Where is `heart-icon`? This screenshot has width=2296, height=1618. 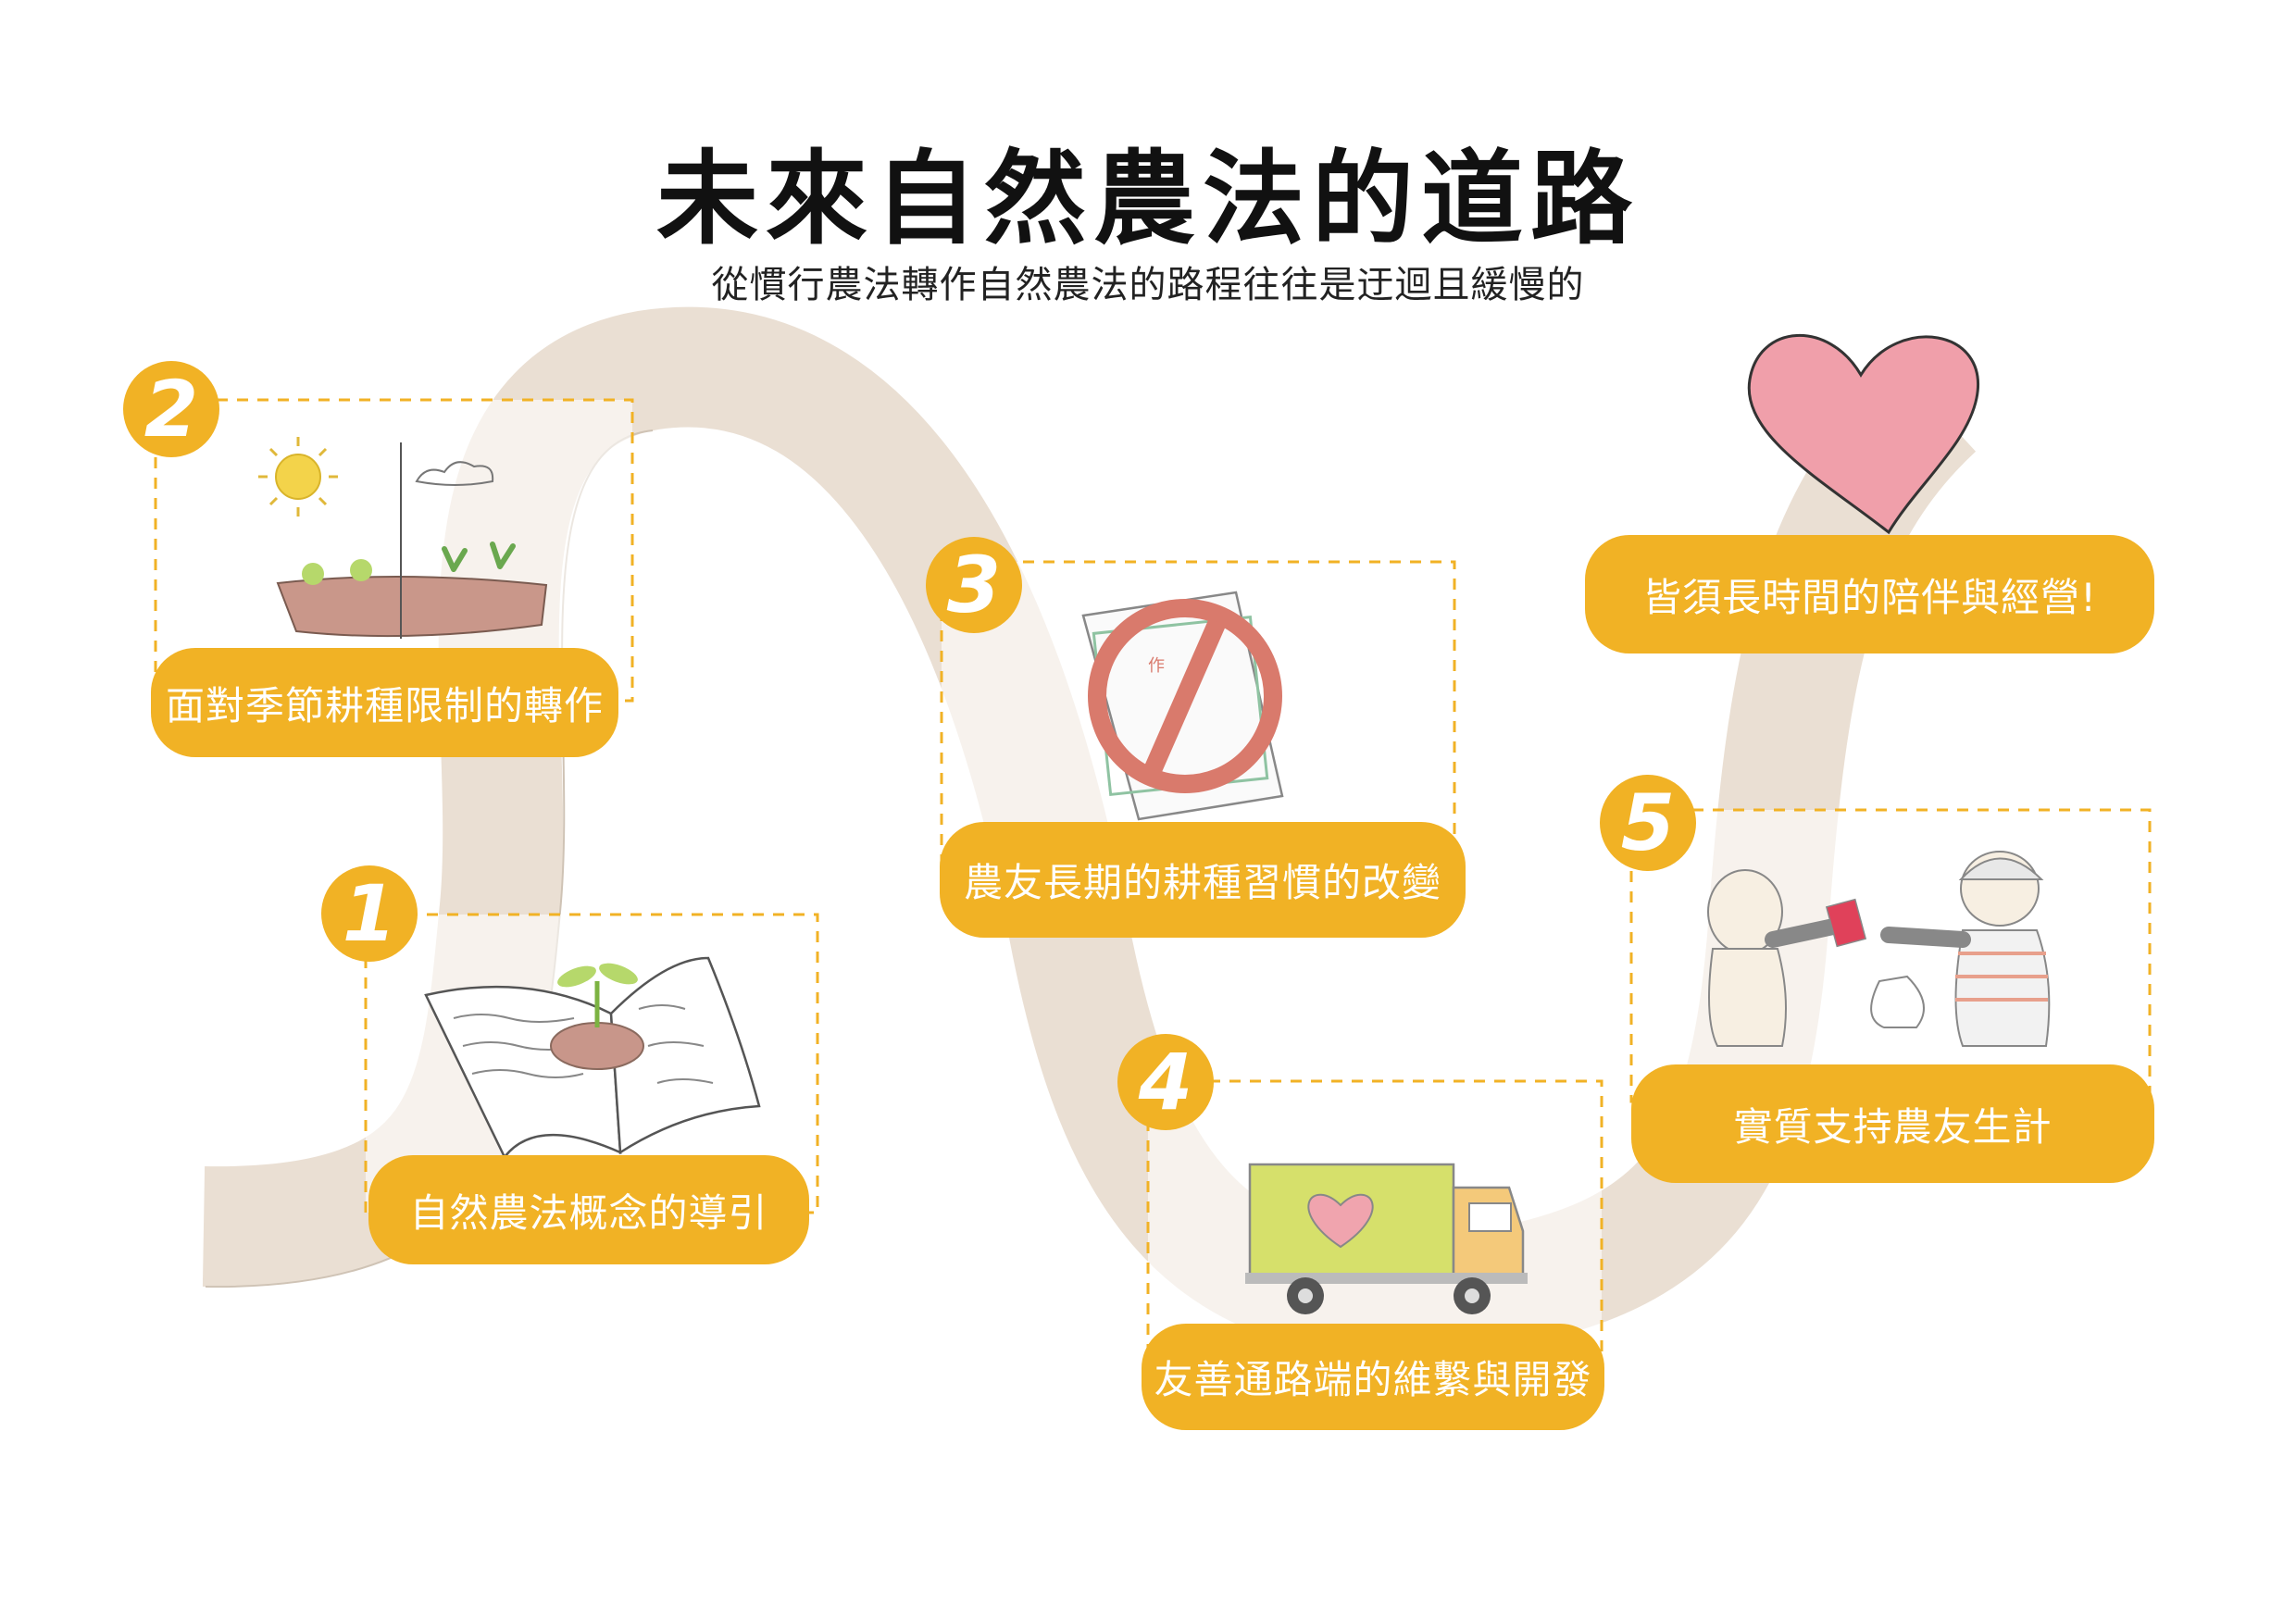
heart-icon is located at coordinates (1863, 434).